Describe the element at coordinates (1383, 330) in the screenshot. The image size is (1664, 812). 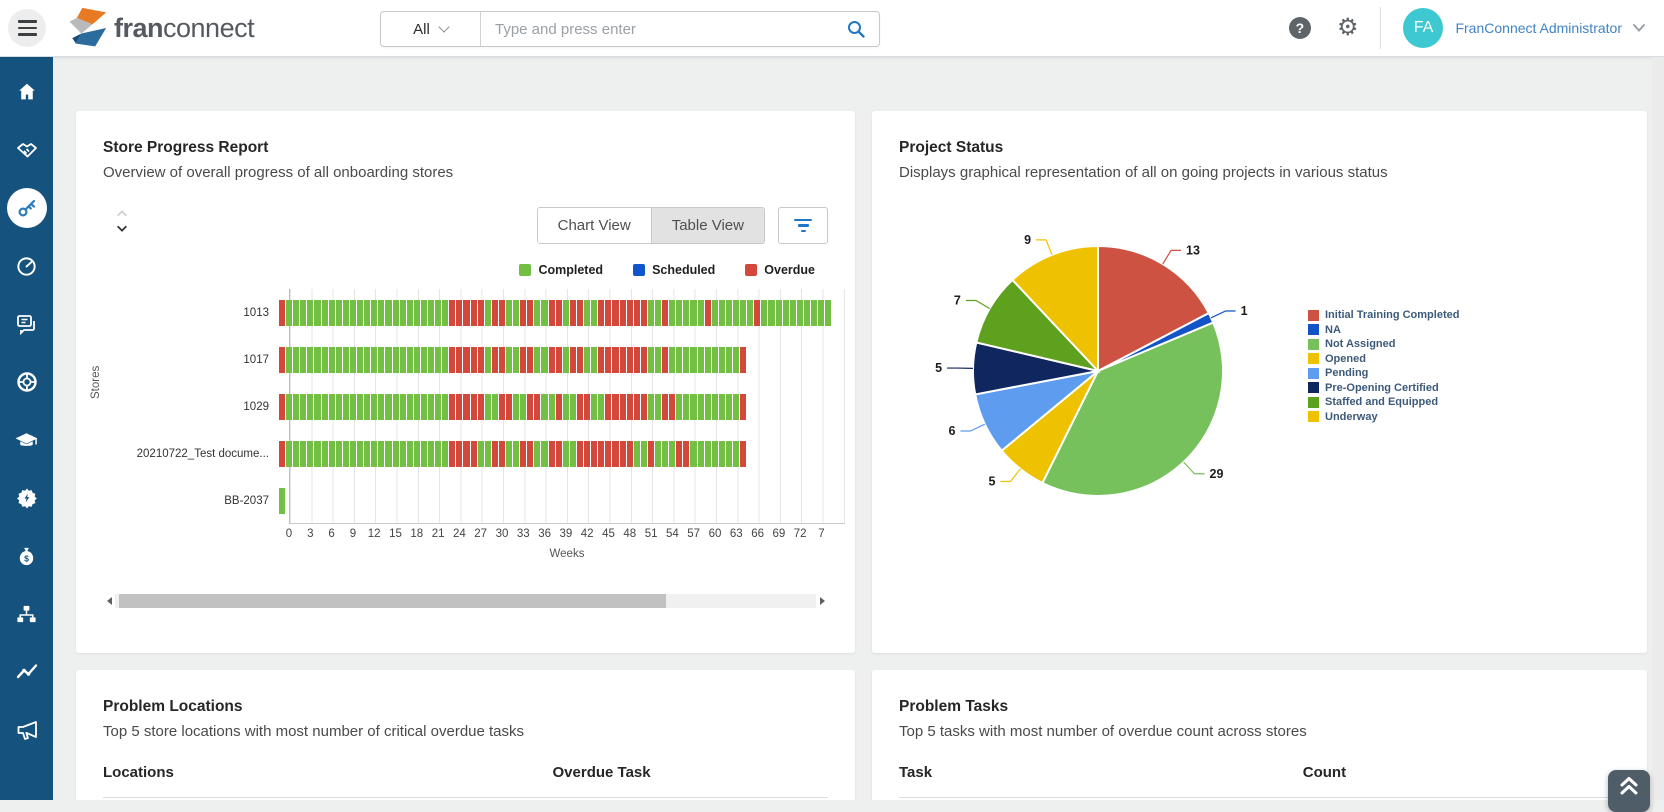
I see `pie-legend-item-na: NA` at that location.